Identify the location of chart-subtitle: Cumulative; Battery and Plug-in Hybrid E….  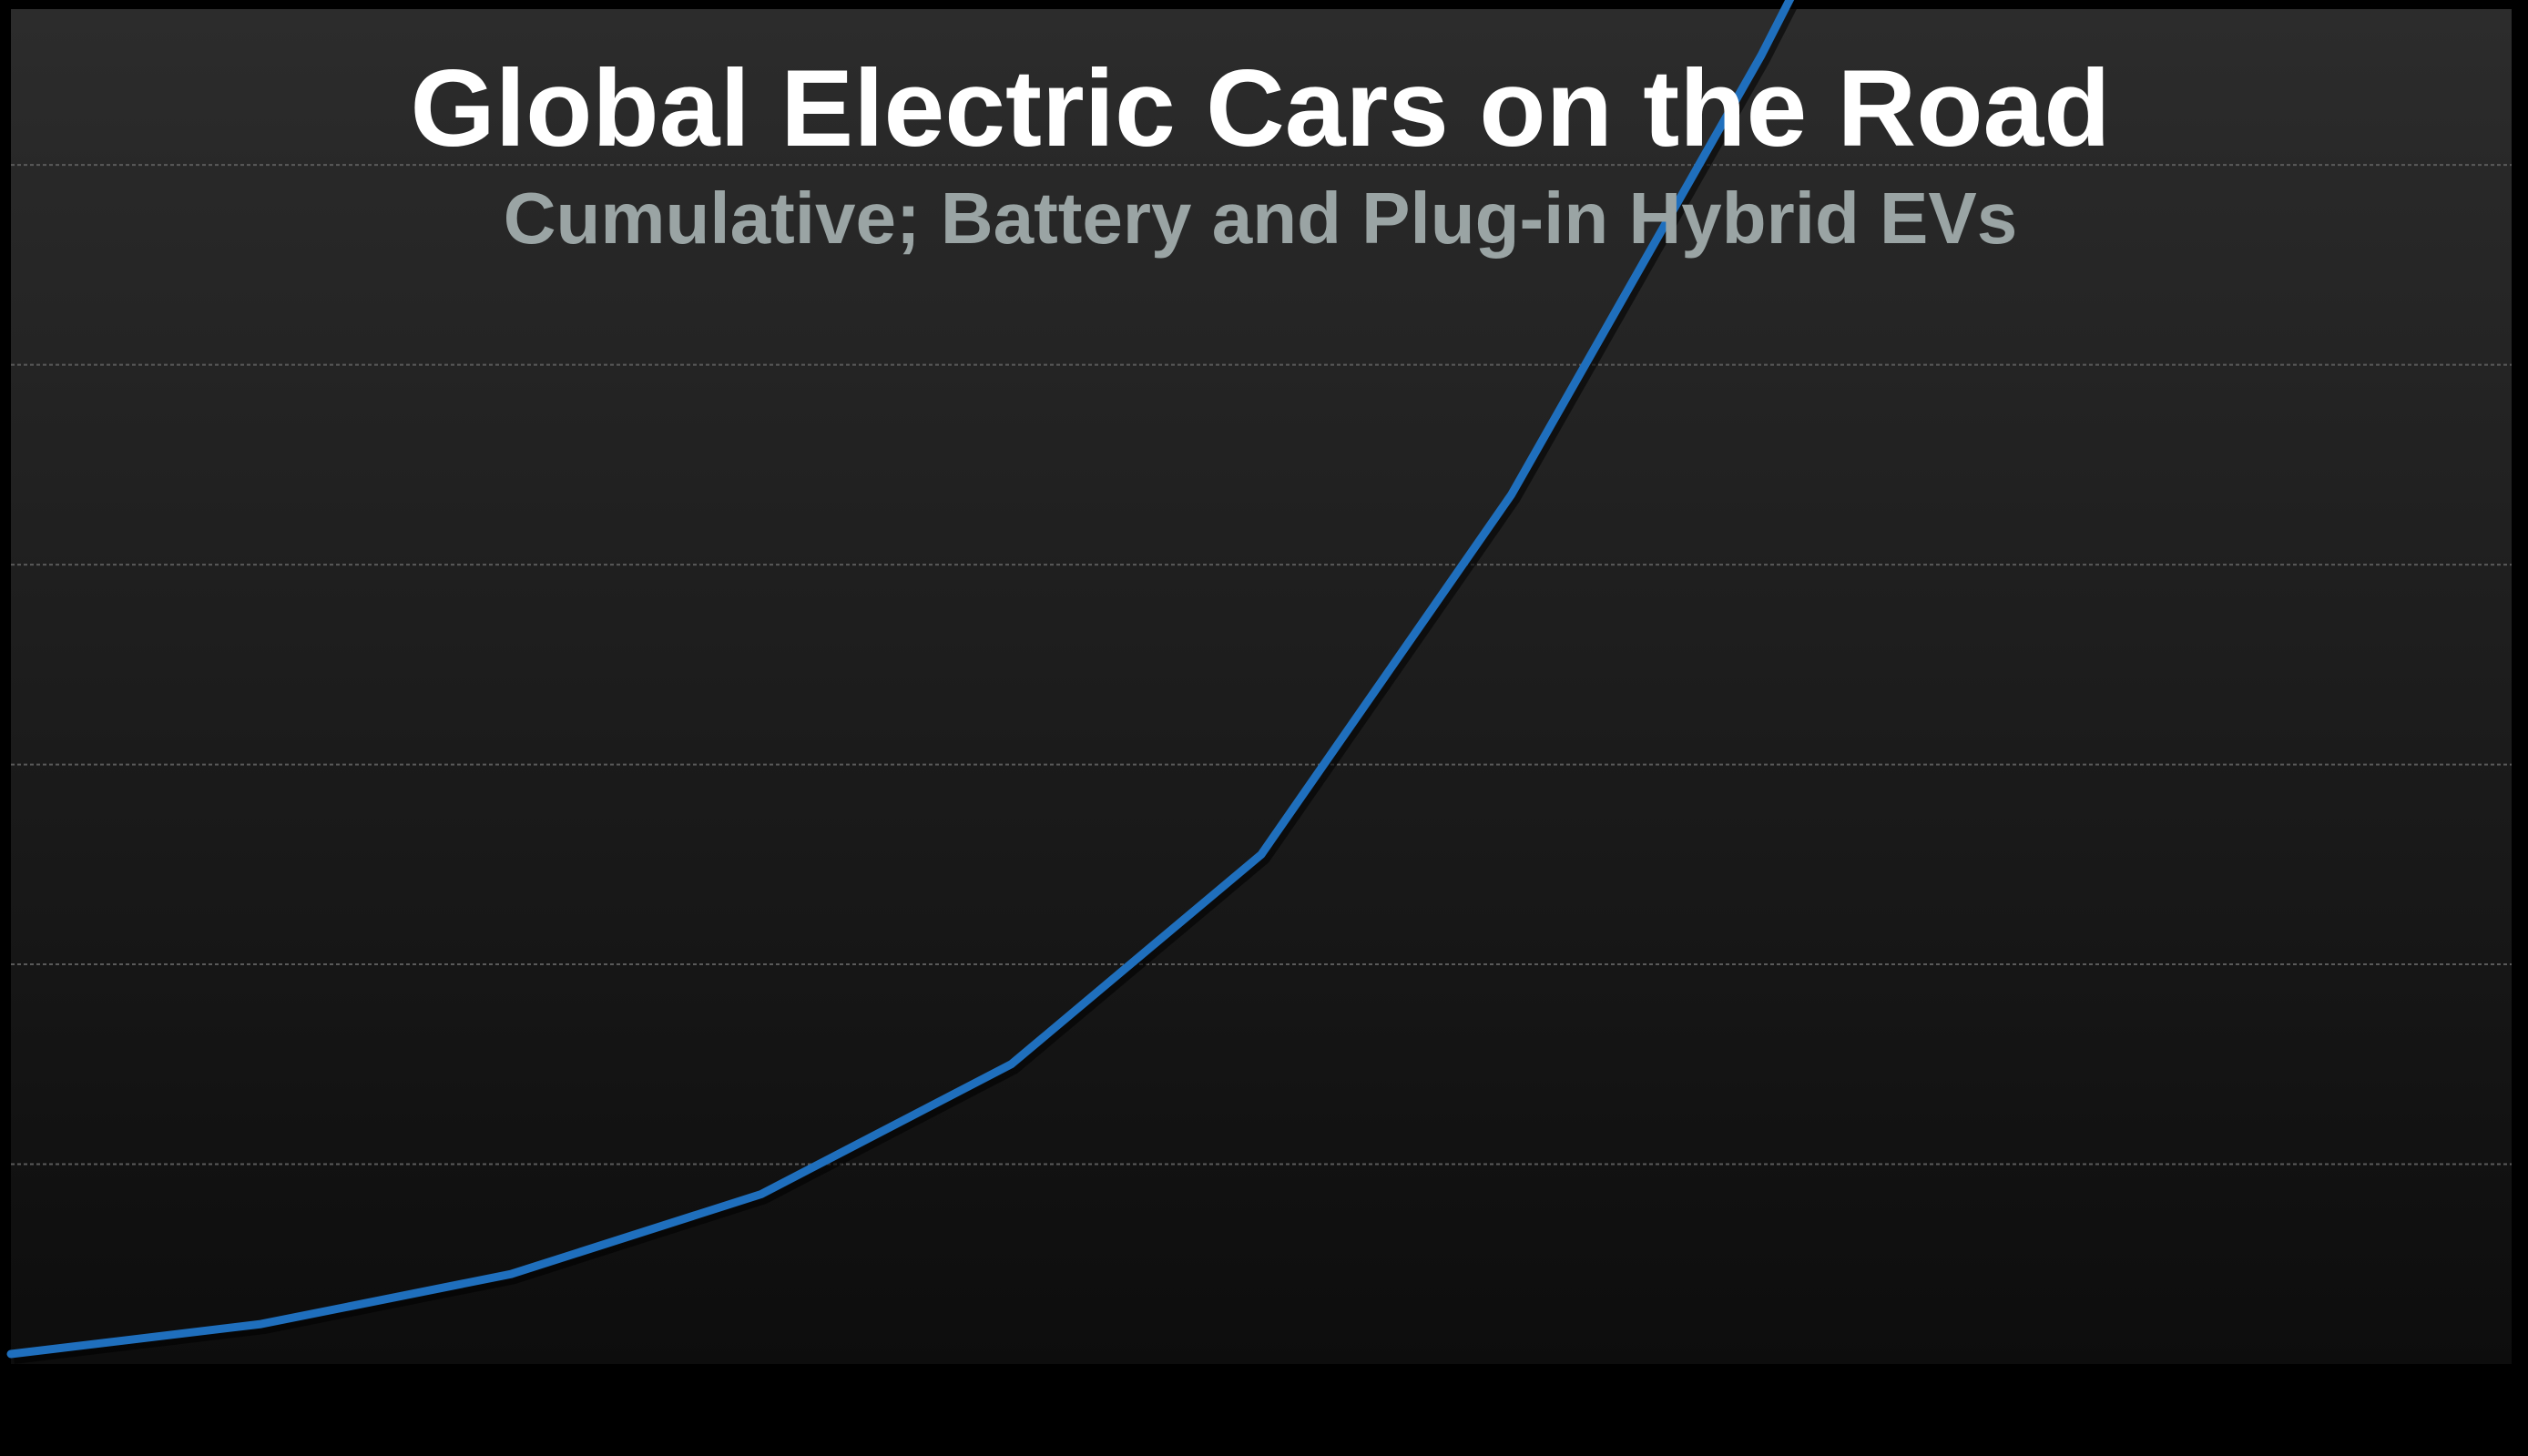
(1261, 218).